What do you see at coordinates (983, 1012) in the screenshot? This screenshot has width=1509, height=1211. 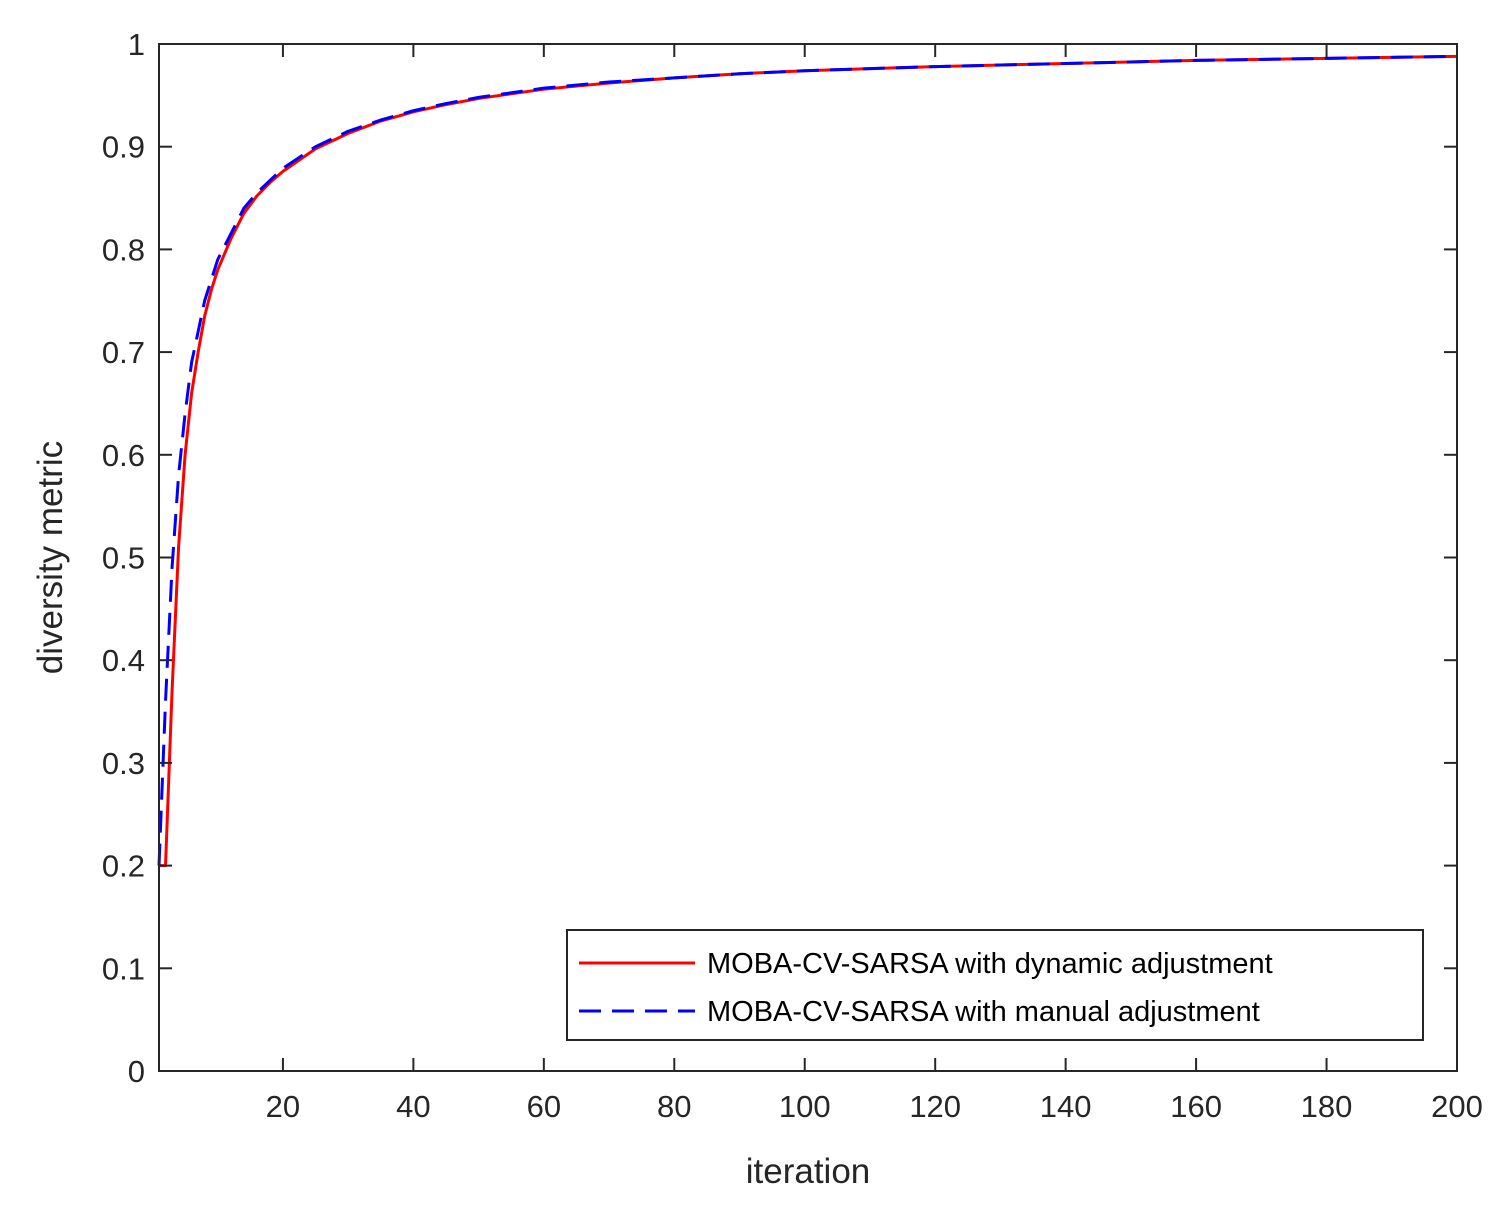 I see `legend-label-2: MOBA-CV-SARSA with manual adjustment` at bounding box center [983, 1012].